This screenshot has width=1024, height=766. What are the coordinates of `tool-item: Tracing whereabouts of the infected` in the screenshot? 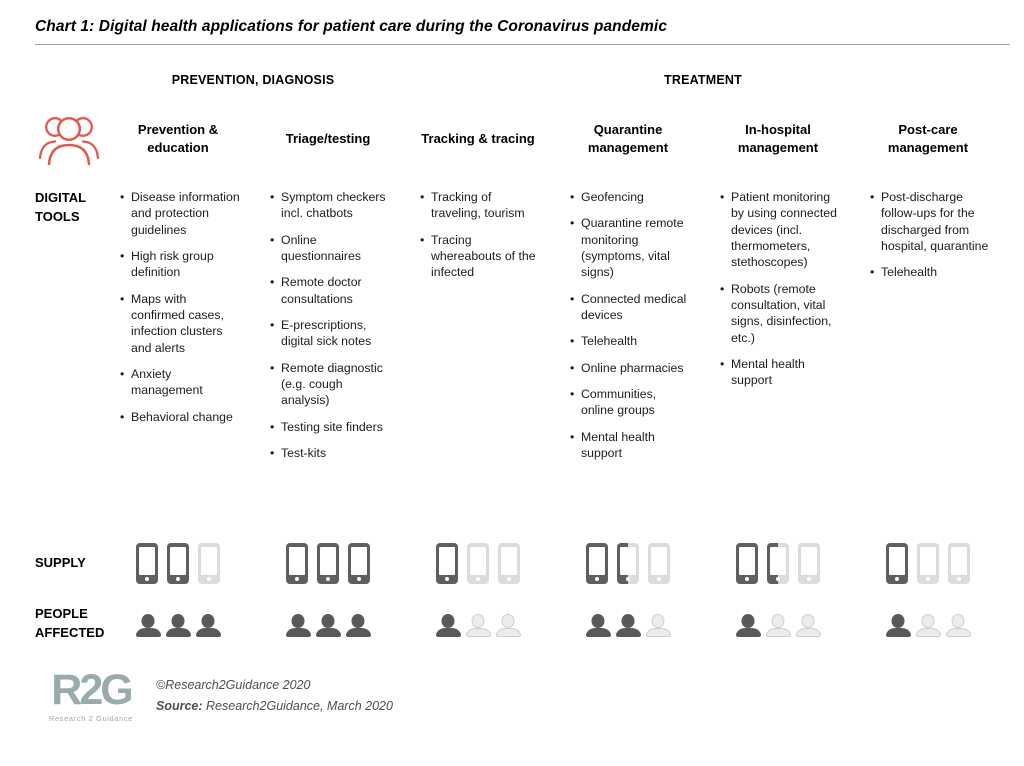 It's located at (480, 256).